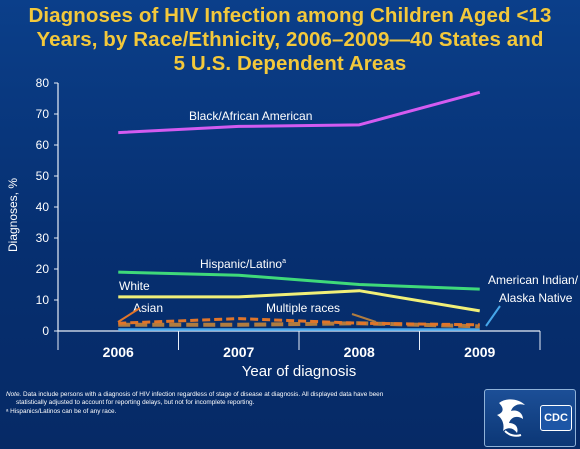  Describe the element at coordinates (479, 352) in the screenshot. I see `x-tick-label: 2009` at that location.